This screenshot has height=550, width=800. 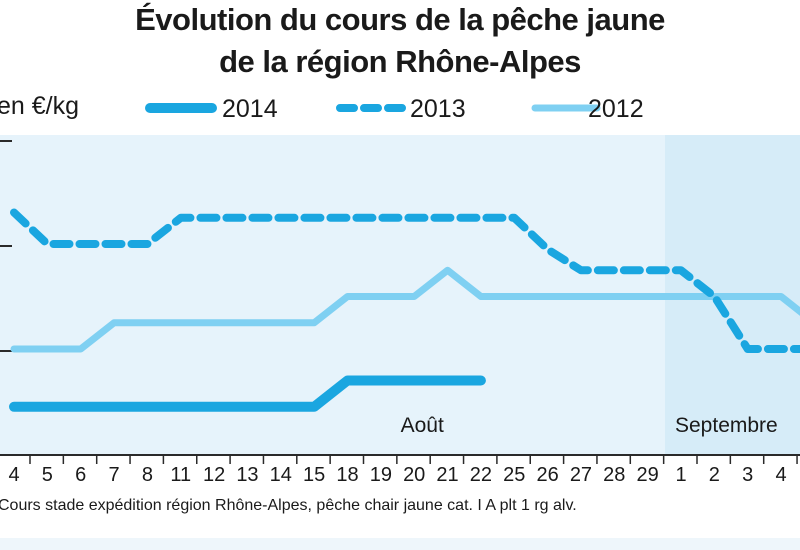 What do you see at coordinates (726, 425) in the screenshot?
I see `period-label-septembre: Septembre` at bounding box center [726, 425].